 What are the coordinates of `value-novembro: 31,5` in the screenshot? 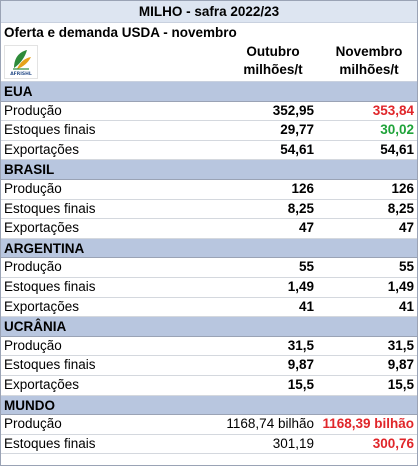 It's located at (400, 345).